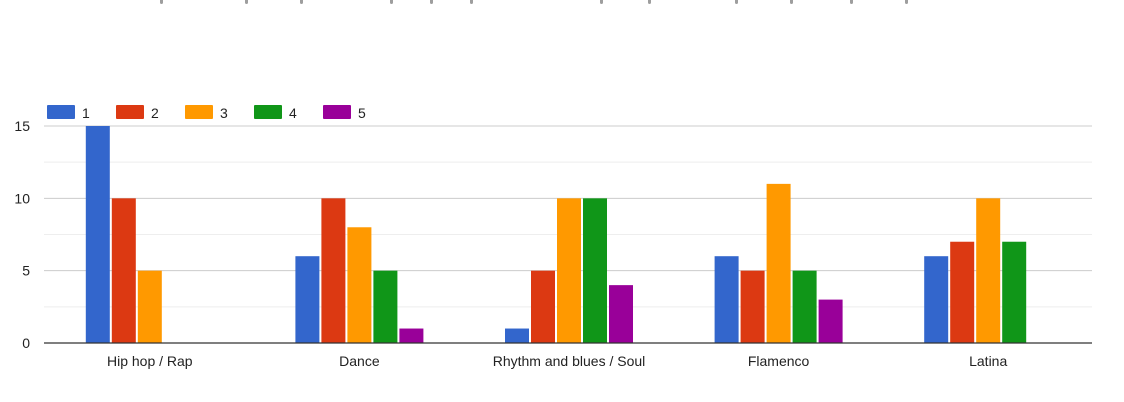 This screenshot has height=402, width=1124. I want to click on legend-label-2: 2, so click(155, 113).